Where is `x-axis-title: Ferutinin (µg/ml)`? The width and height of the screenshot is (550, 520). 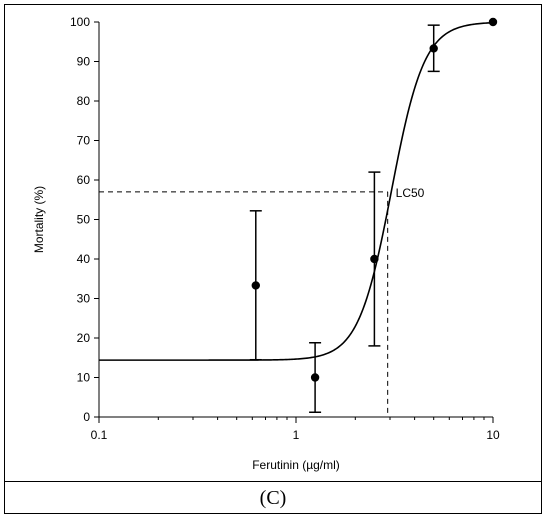
x-axis-title: Ferutinin (µg/ml) is located at coordinates (296, 465).